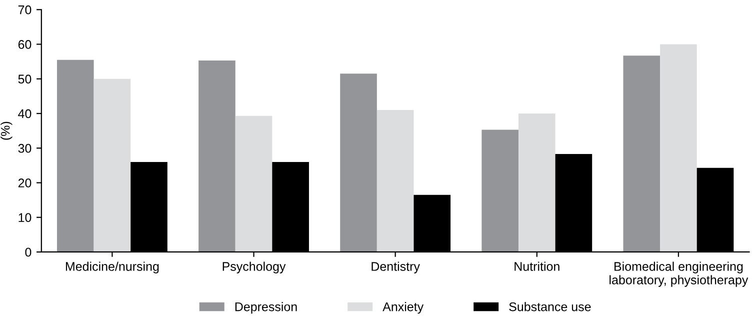  Describe the element at coordinates (537, 266) in the screenshot. I see `x-tick-label: Nutrition` at that location.